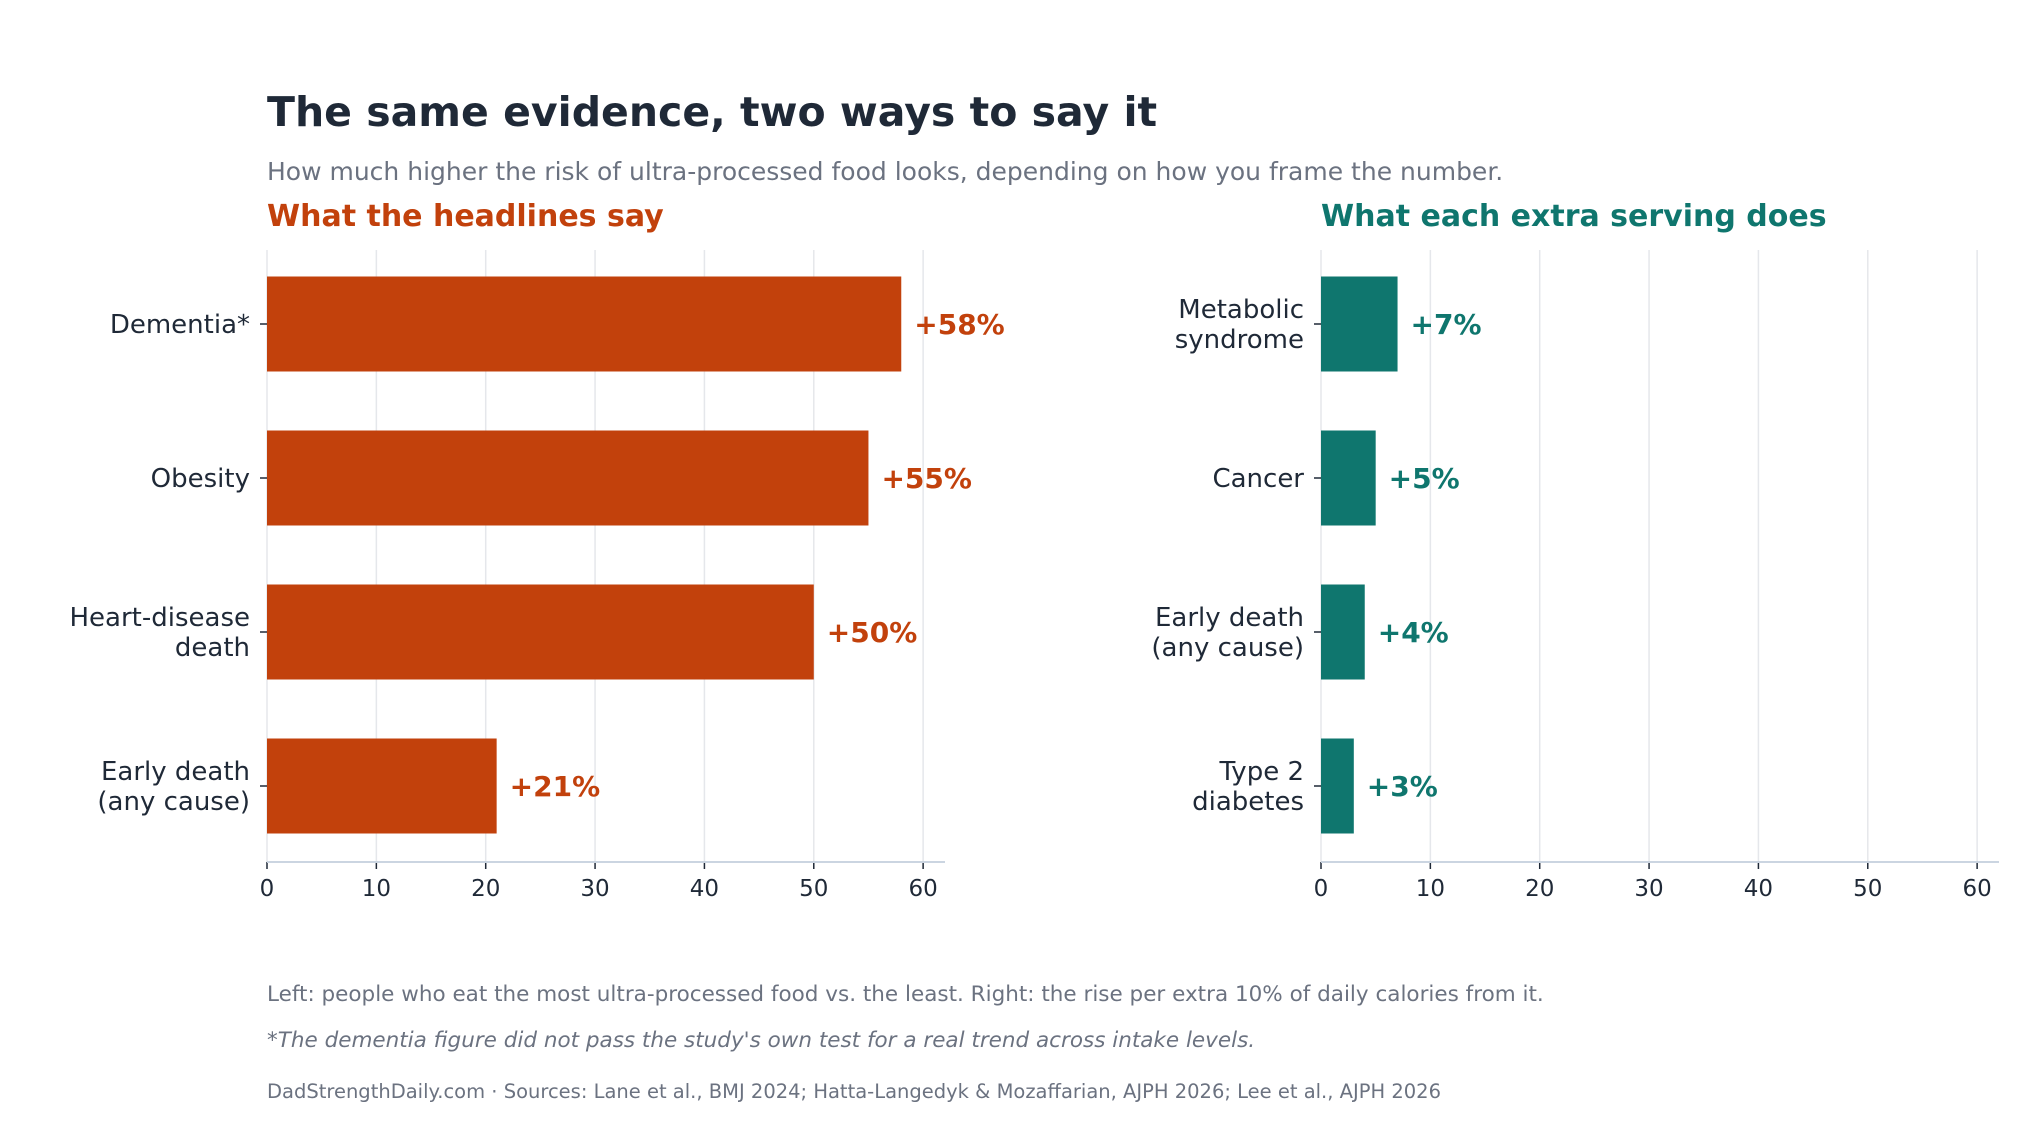 The height and width of the screenshot is (1122, 2040). I want to click on right-x-tick-label: 60, so click(1976, 889).